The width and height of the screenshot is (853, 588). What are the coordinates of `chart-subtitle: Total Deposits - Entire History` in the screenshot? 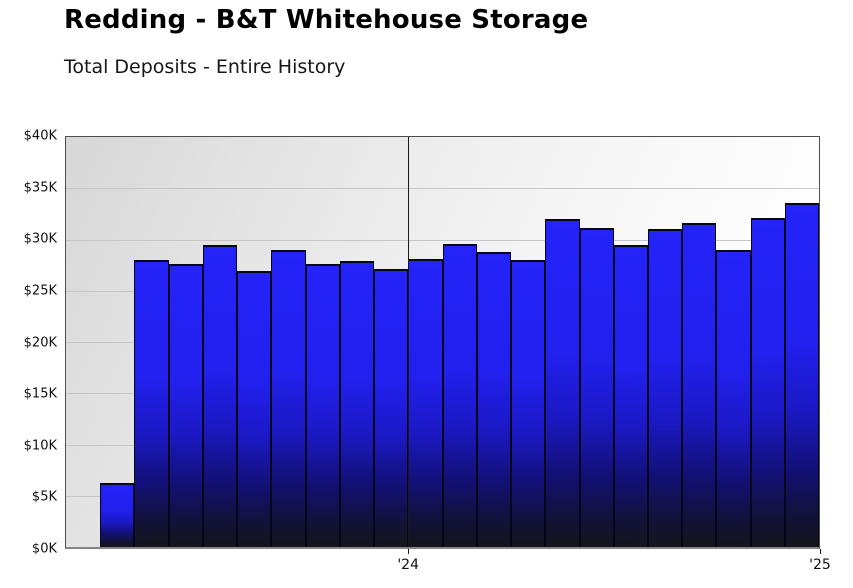 It's located at (205, 67).